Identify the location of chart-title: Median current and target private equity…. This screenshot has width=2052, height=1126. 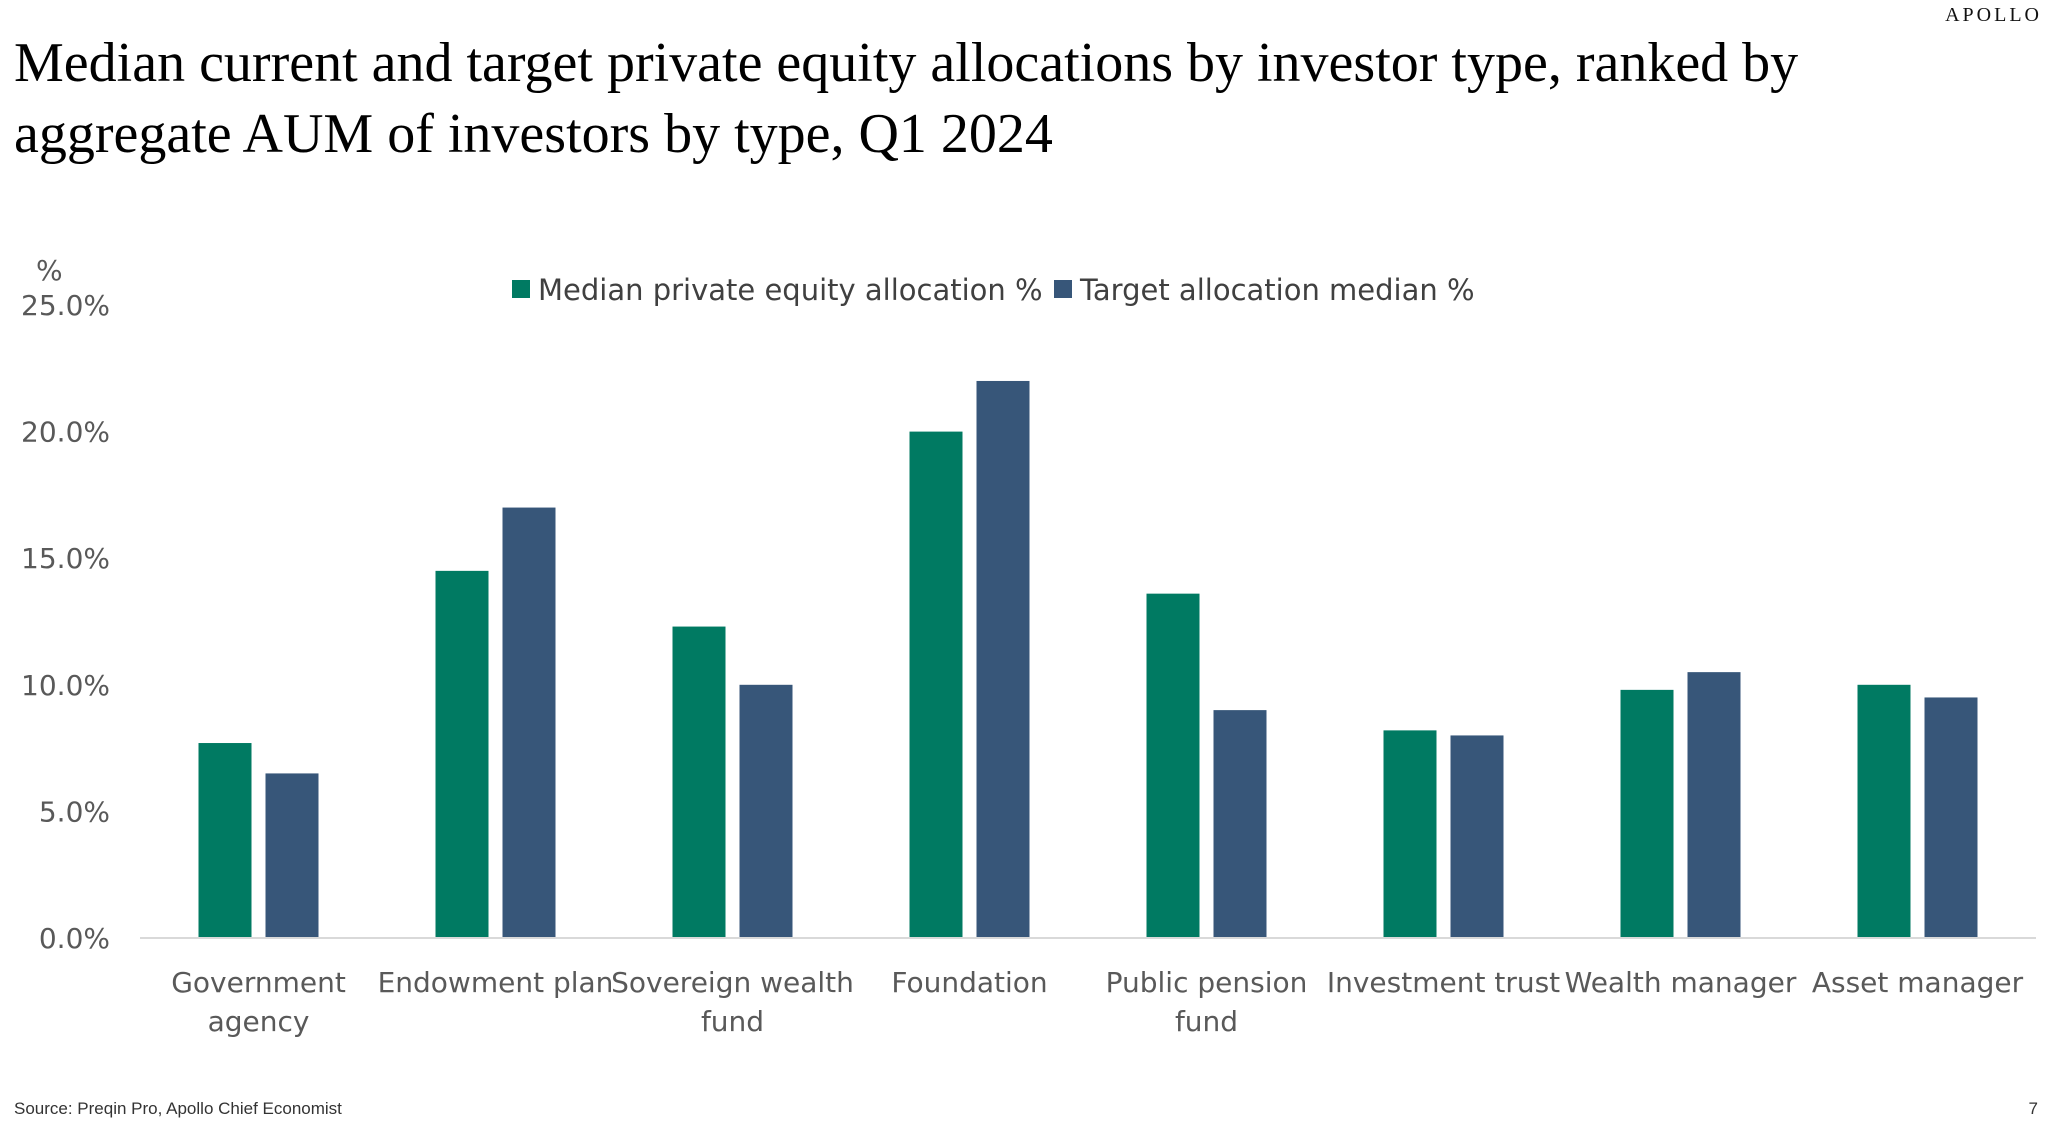
(906, 98).